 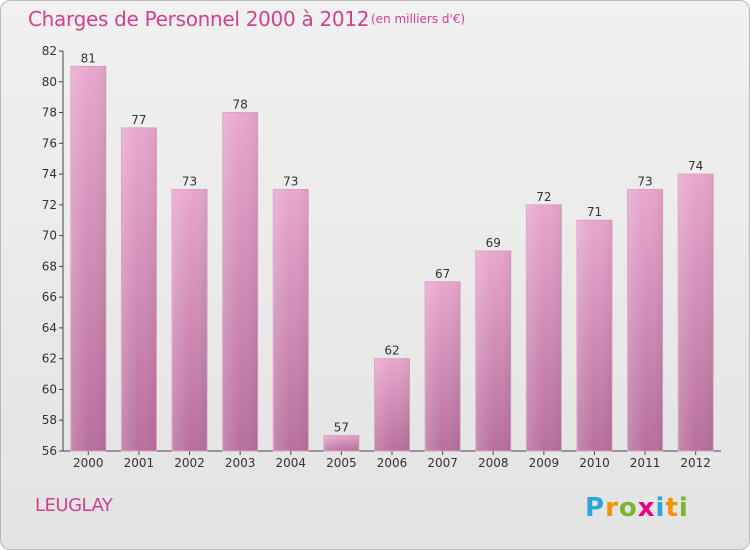 What do you see at coordinates (49, 328) in the screenshot?
I see `y-tick-label: 64` at bounding box center [49, 328].